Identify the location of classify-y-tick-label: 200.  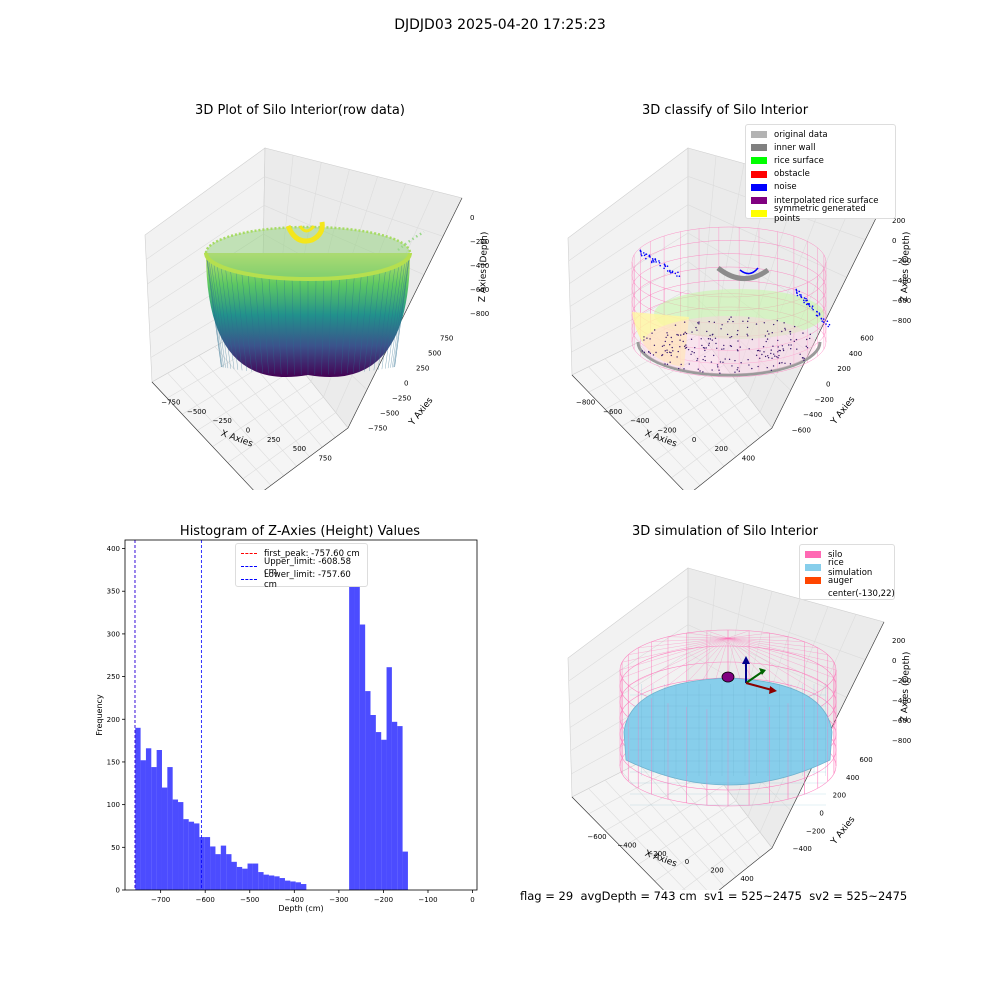
(843, 369).